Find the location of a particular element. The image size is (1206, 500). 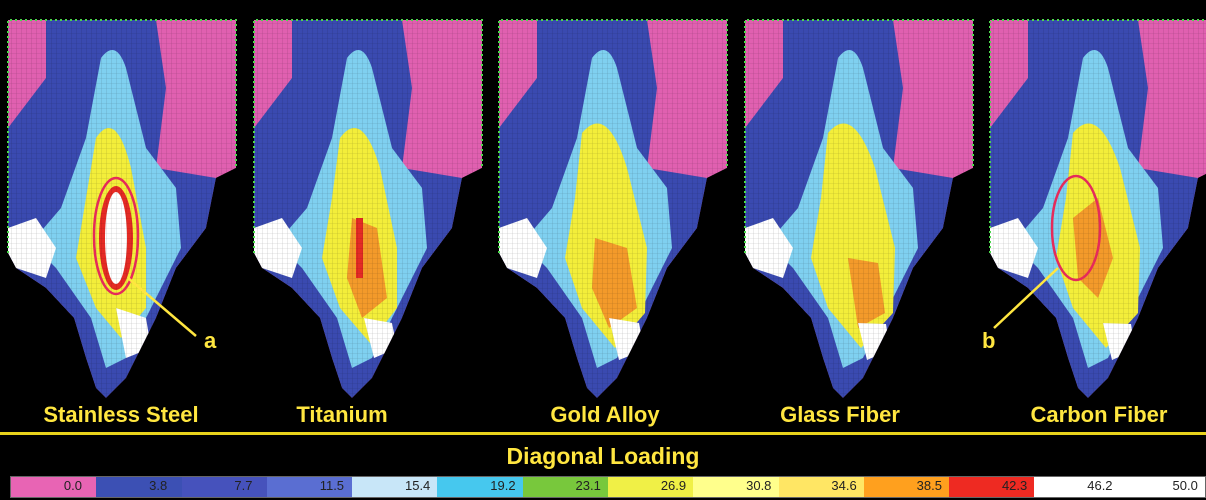

scale-segment: 50.0 is located at coordinates (1162, 487).